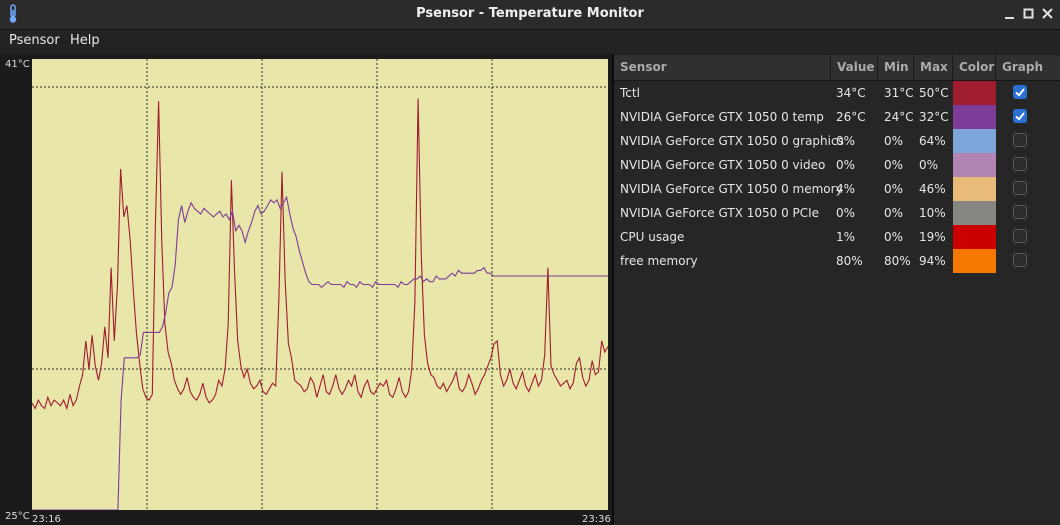  I want to click on title-bar: Psensor - Temperature Monitor, so click(530, 15).